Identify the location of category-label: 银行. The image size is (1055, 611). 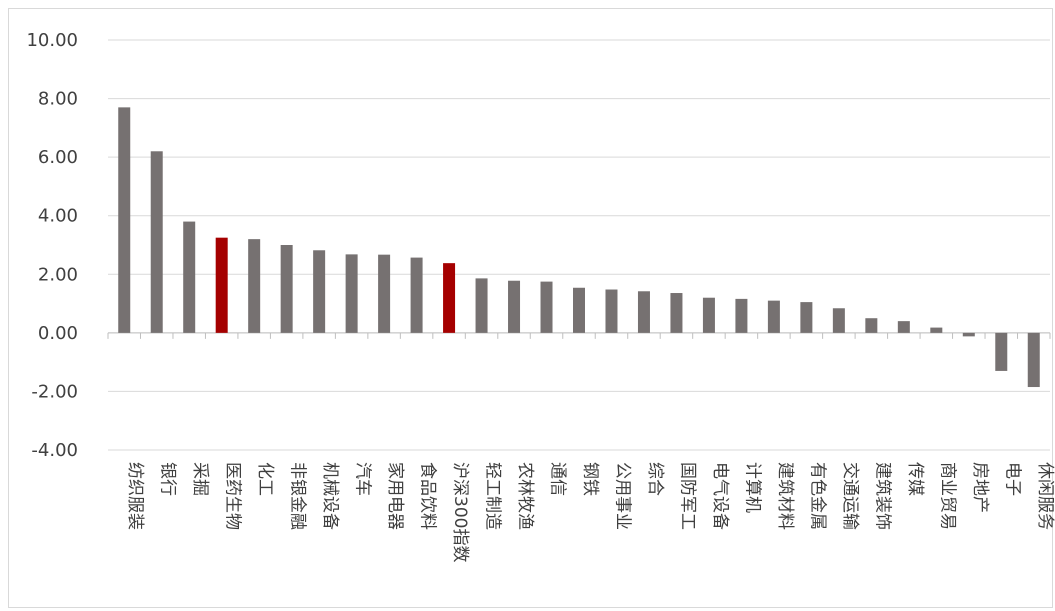
(168, 479).